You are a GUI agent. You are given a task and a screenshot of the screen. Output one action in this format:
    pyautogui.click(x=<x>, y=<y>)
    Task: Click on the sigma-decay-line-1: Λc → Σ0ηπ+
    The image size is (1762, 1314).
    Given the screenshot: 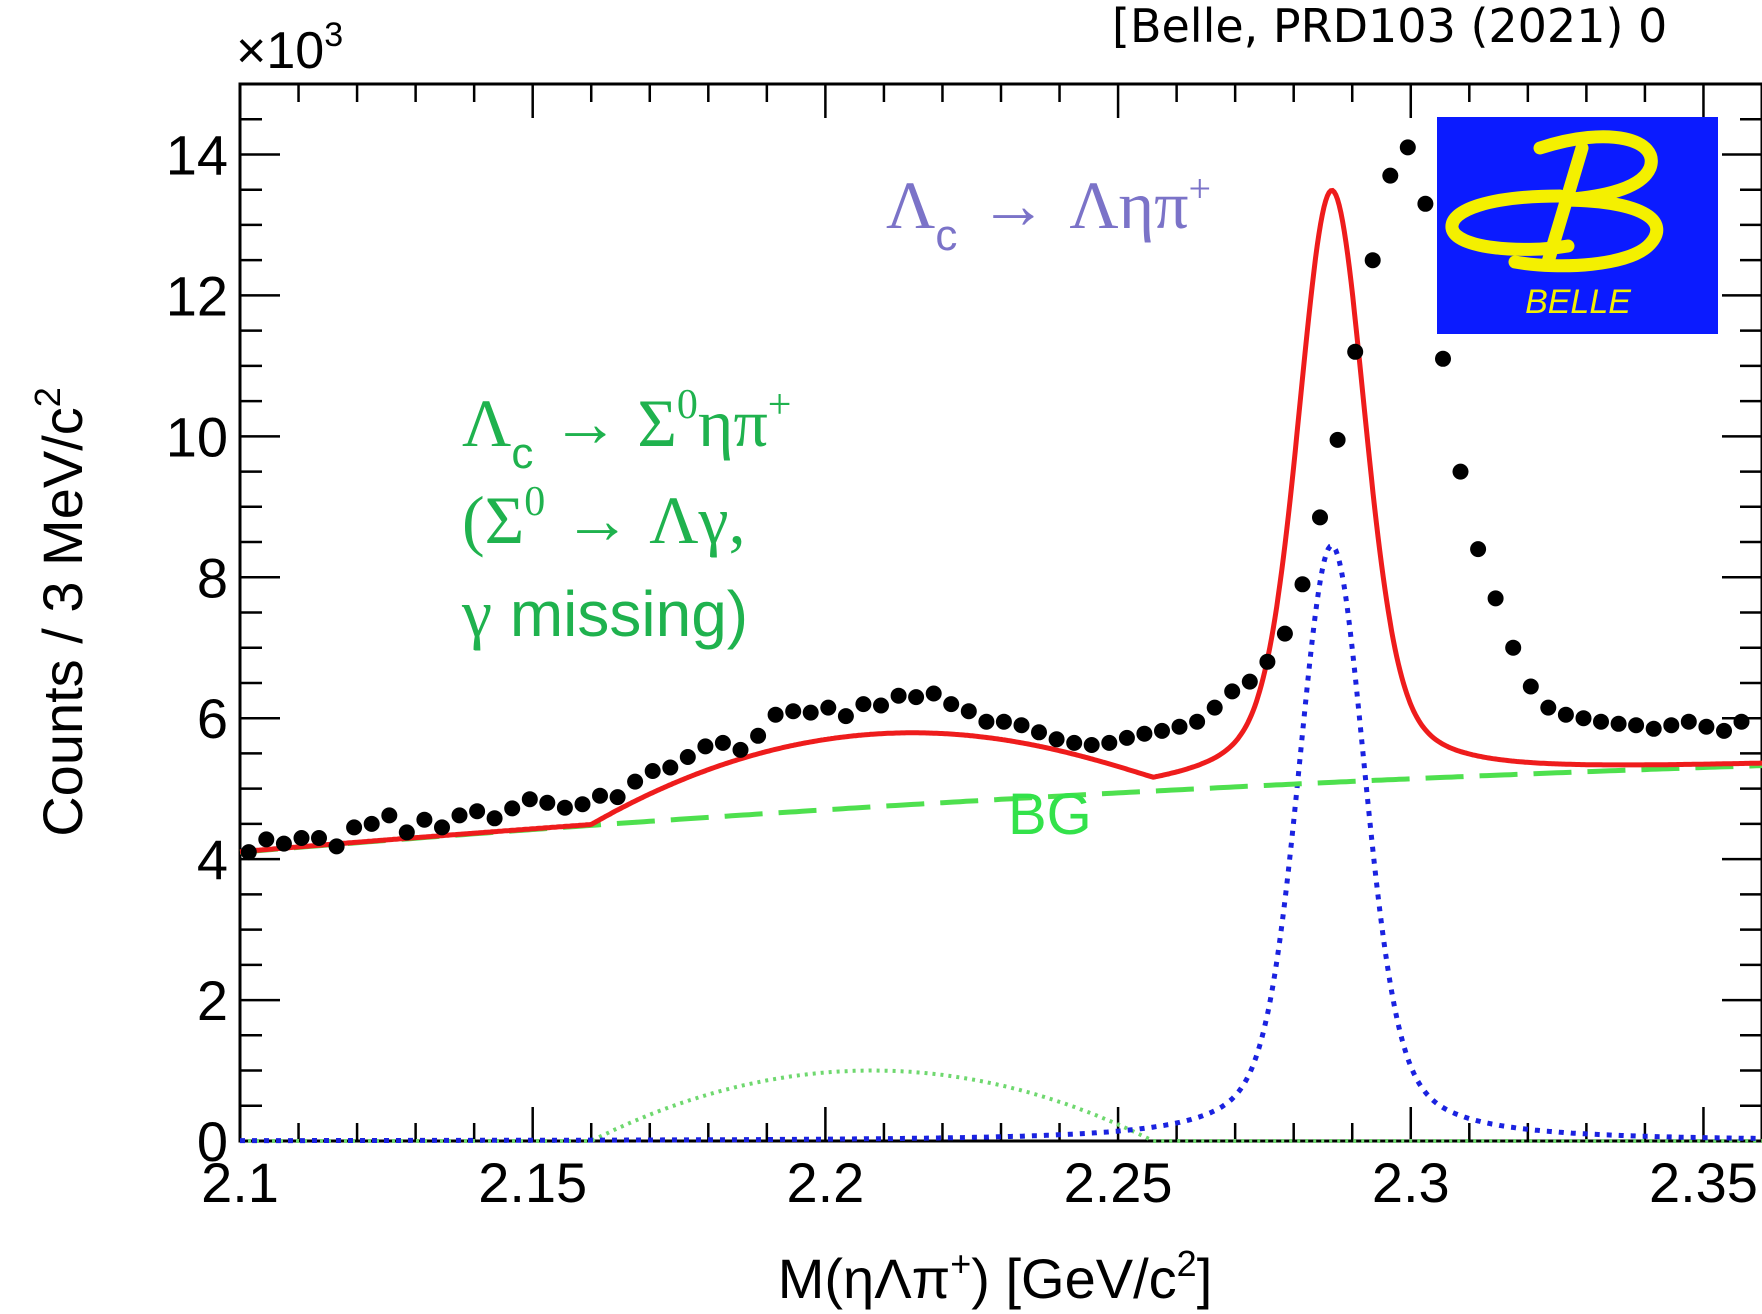 What is the action you would take?
    pyautogui.click(x=626, y=430)
    